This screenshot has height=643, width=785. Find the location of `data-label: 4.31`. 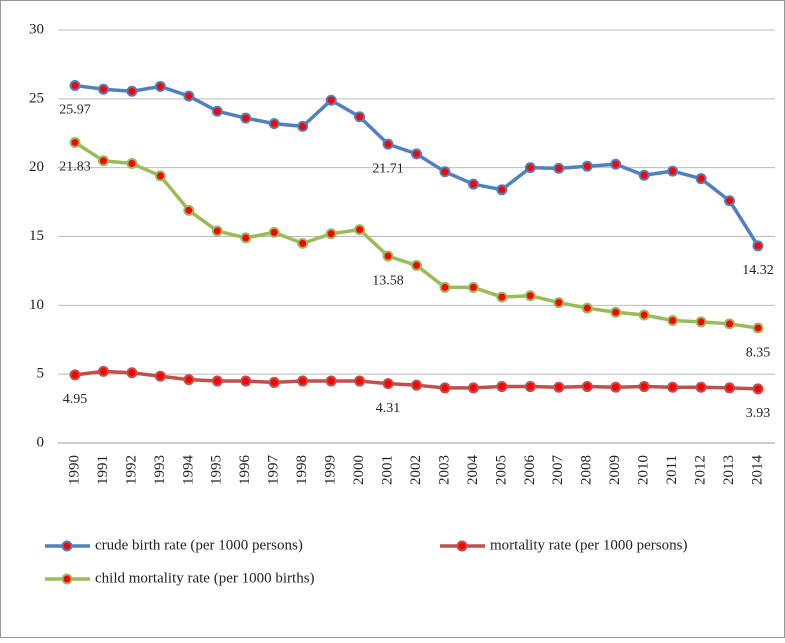

data-label: 4.31 is located at coordinates (388, 408).